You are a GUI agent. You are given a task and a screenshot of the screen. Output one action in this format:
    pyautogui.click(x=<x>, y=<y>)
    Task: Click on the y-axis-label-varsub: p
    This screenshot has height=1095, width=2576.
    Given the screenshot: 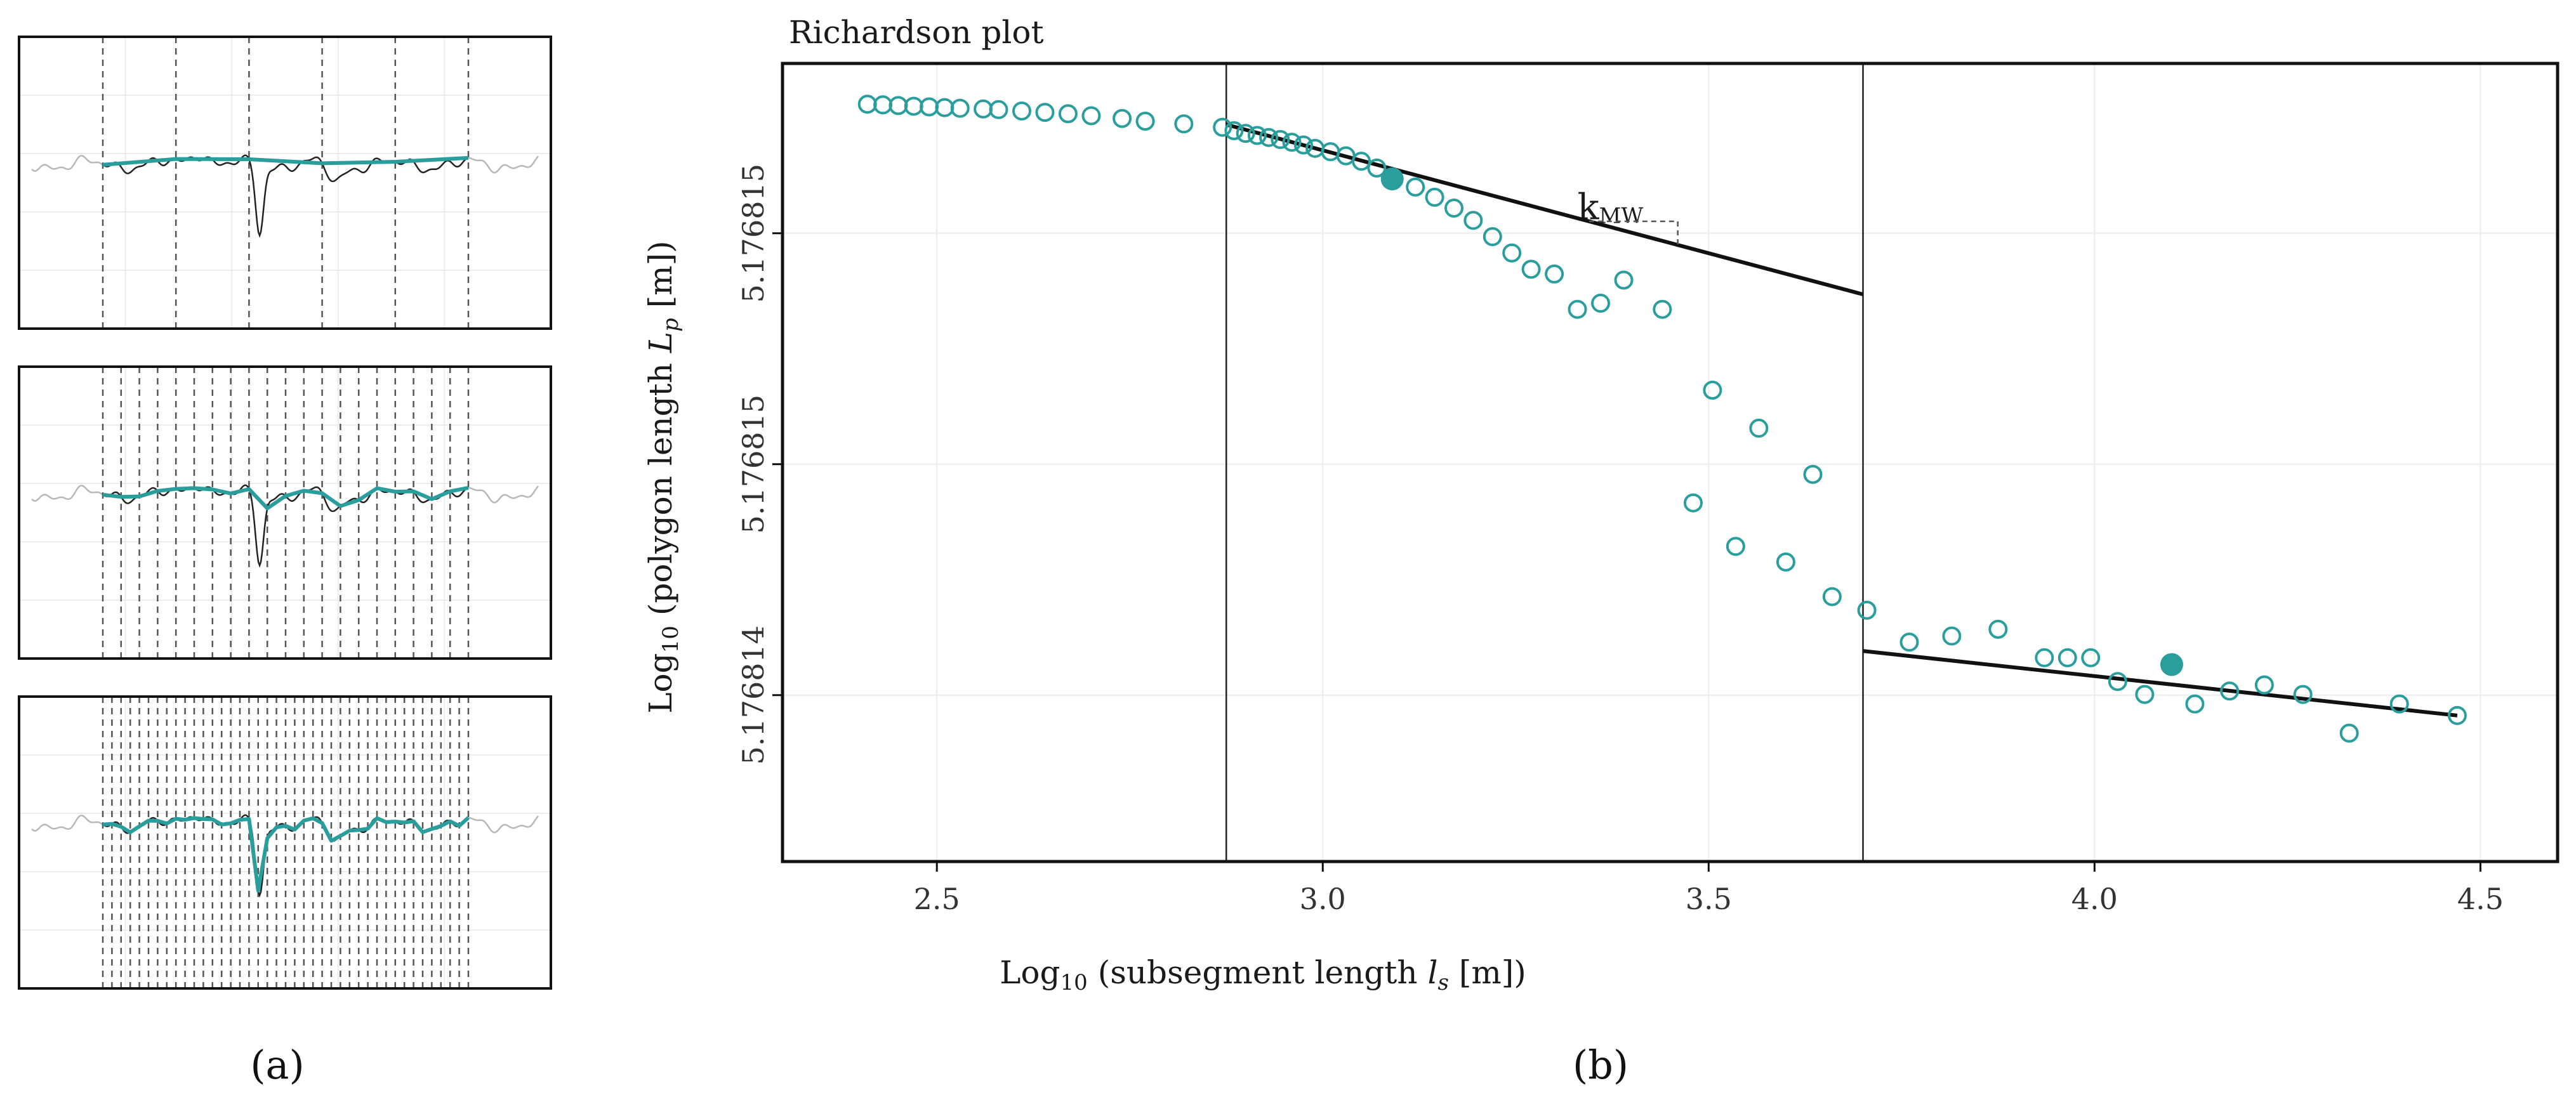 What is the action you would take?
    pyautogui.click(x=671, y=325)
    